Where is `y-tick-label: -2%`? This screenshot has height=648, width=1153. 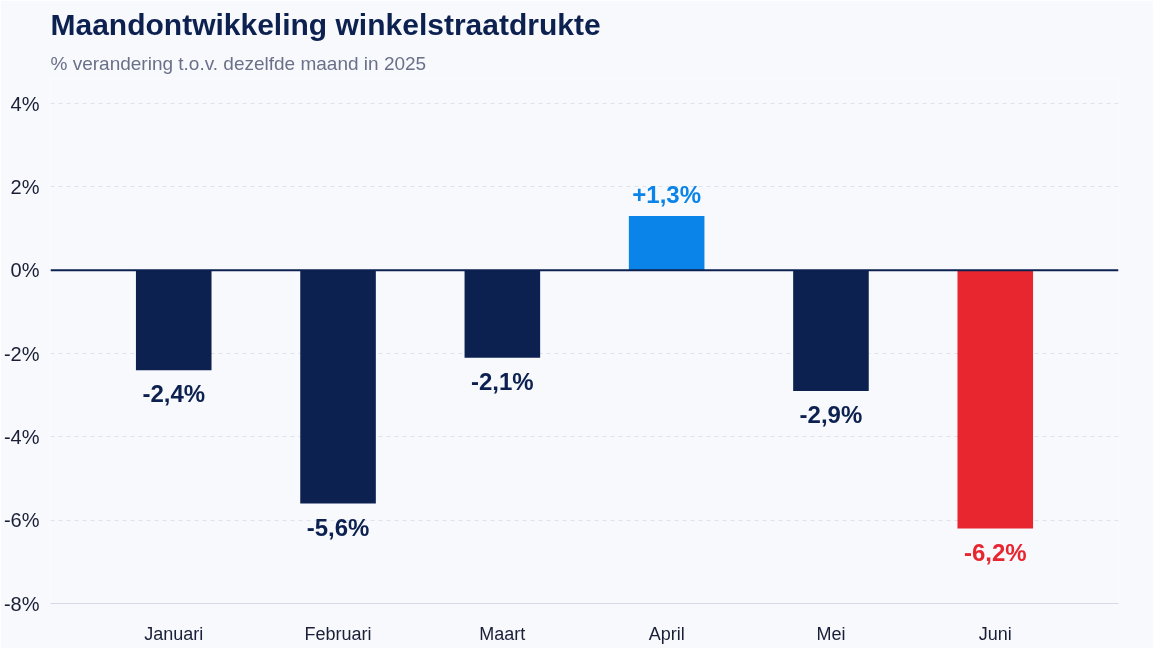
y-tick-label: -2% is located at coordinates (21, 353).